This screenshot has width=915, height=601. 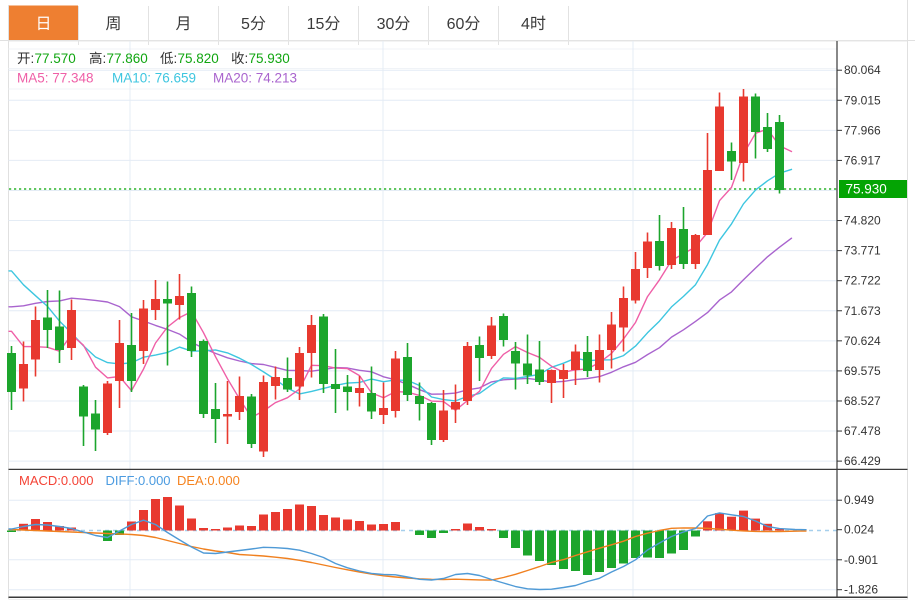 What do you see at coordinates (208, 480) in the screenshot?
I see `svg-text: DEA:0.000` at bounding box center [208, 480].